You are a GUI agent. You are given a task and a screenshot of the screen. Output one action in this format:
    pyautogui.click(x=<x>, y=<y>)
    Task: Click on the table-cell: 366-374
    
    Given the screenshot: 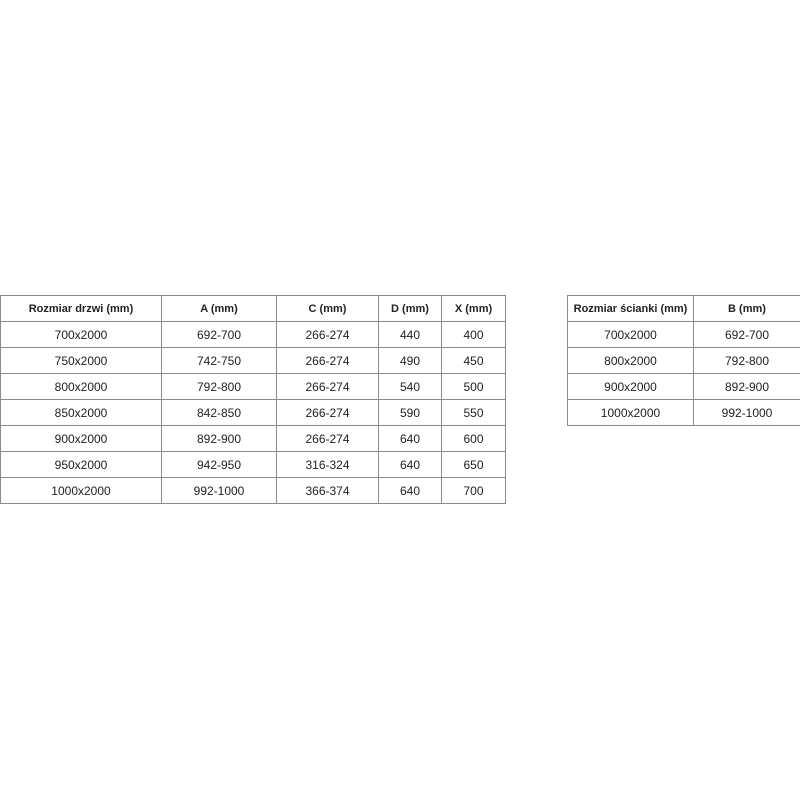 What is the action you would take?
    pyautogui.click(x=327, y=490)
    